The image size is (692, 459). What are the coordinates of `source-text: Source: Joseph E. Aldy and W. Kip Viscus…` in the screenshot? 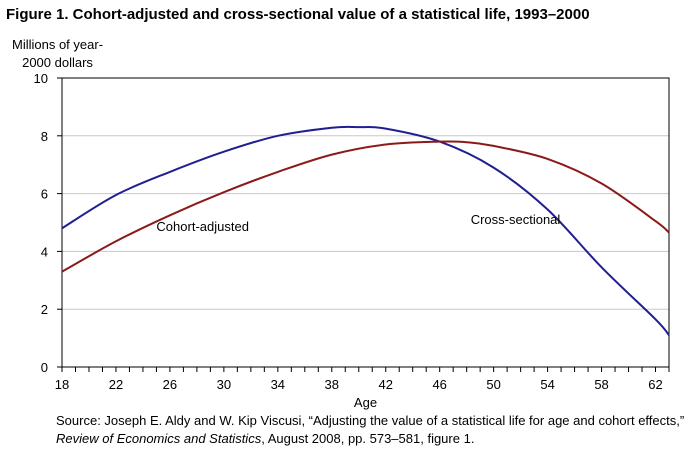 It's located at (370, 420).